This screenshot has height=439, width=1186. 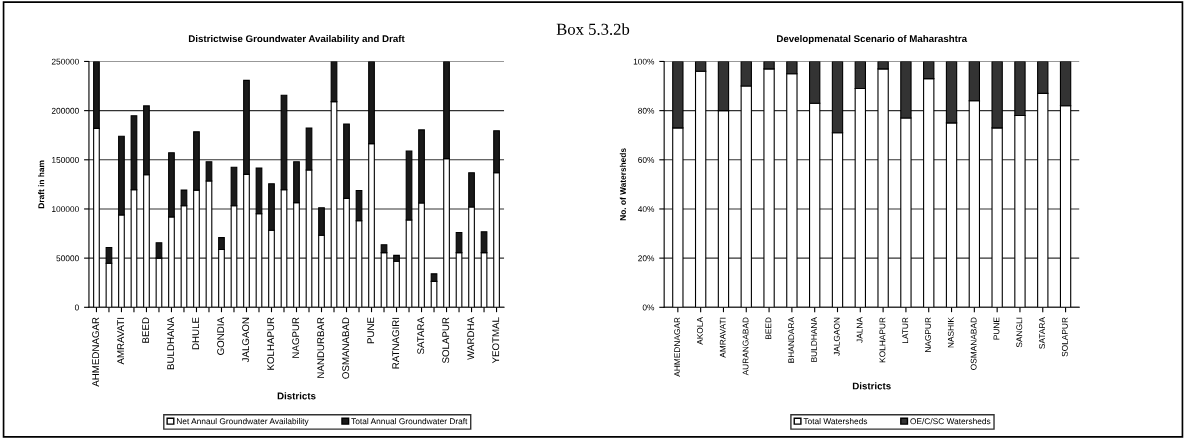 What do you see at coordinates (1019, 332) in the screenshot?
I see `x-tick-label: SANGLI` at bounding box center [1019, 332].